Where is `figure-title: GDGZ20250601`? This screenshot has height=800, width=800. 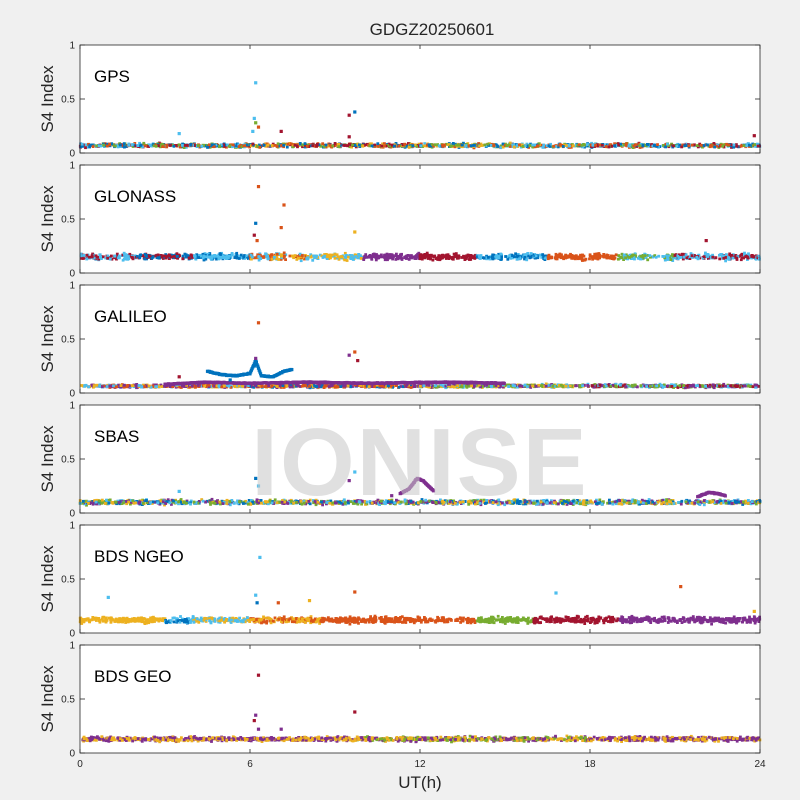 figure-title: GDGZ20250601 is located at coordinates (432, 29).